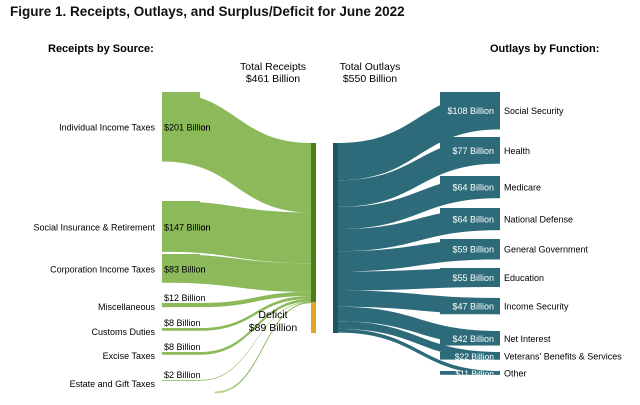 The width and height of the screenshot is (640, 405). I want to click on outlay-node-other, so click(470, 373).